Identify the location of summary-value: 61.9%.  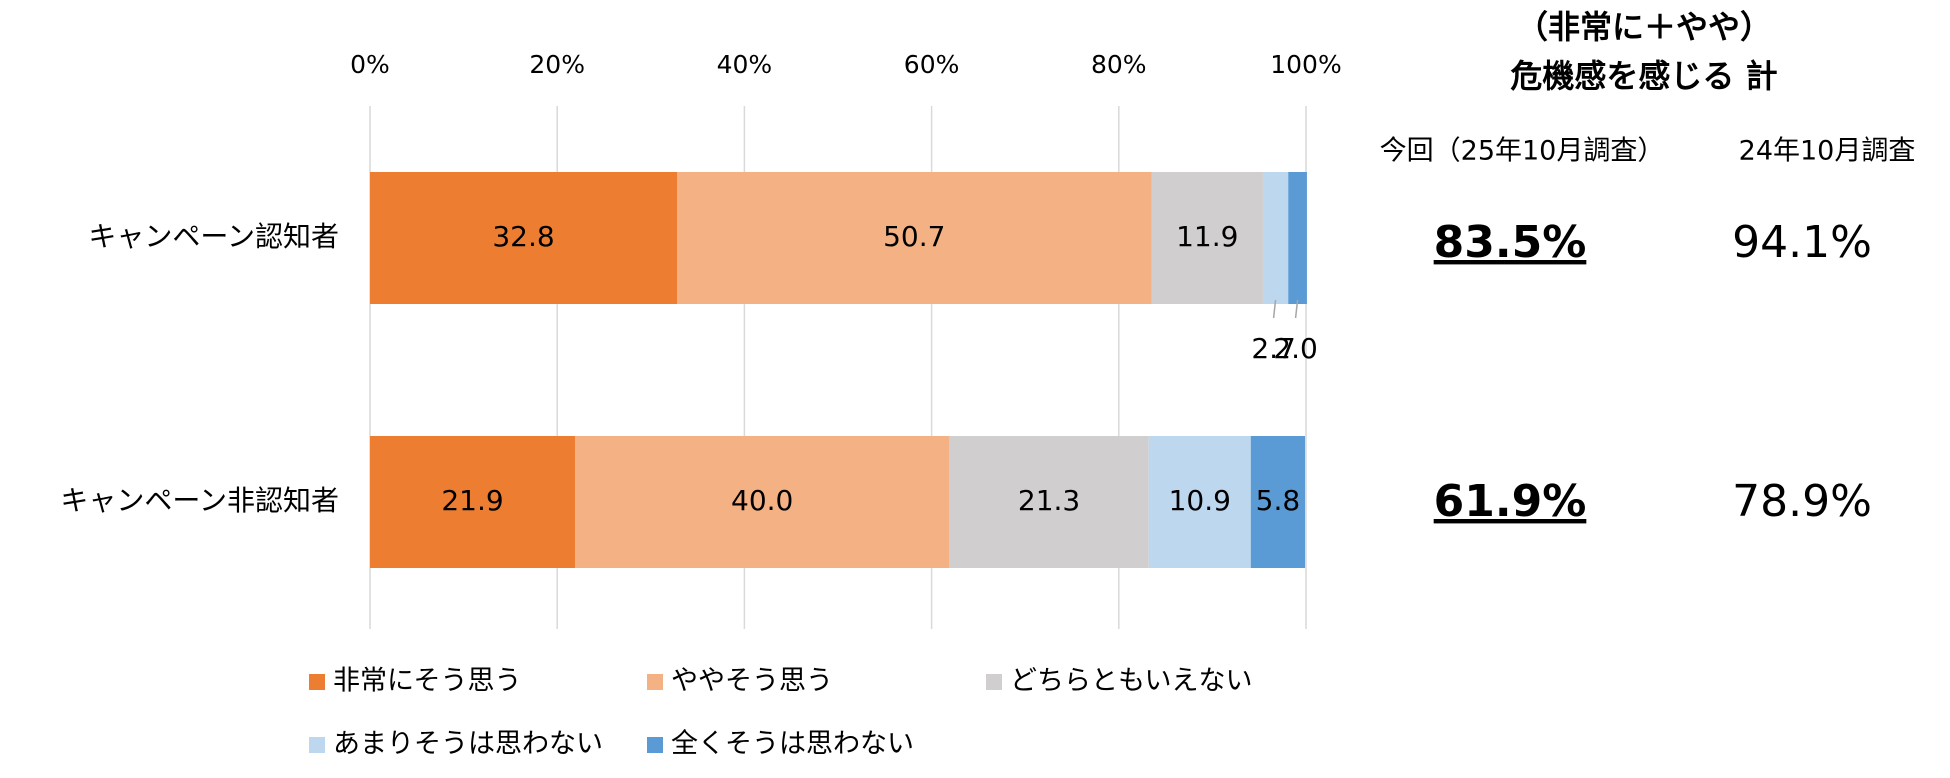
(1510, 501).